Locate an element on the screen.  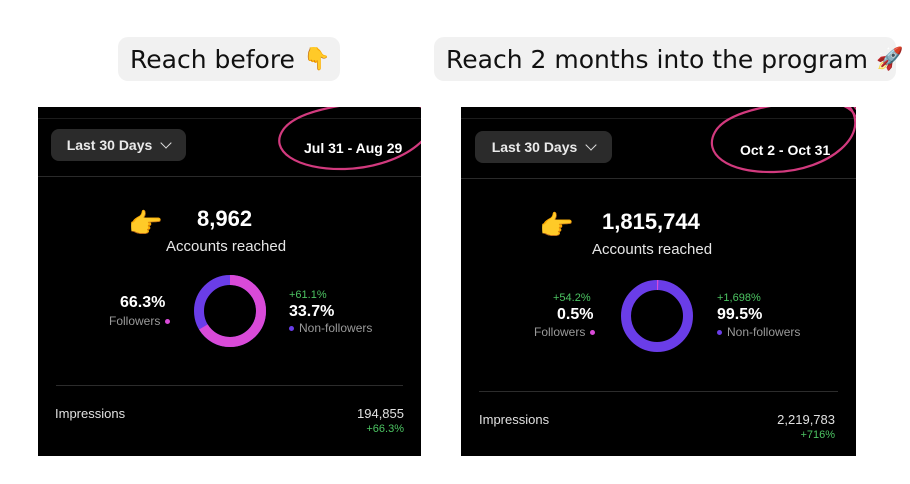
followers-percentage: 66.3% is located at coordinates (143, 302).